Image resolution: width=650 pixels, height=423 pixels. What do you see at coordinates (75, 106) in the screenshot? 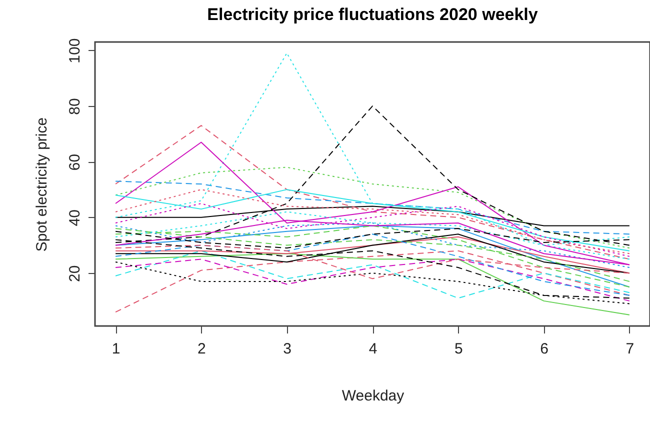
I see `y-tick-label: 80` at bounding box center [75, 106].